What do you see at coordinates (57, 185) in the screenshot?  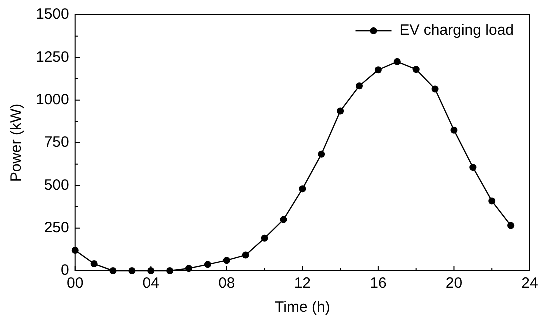 I see `y-tick-label: 500` at bounding box center [57, 185].